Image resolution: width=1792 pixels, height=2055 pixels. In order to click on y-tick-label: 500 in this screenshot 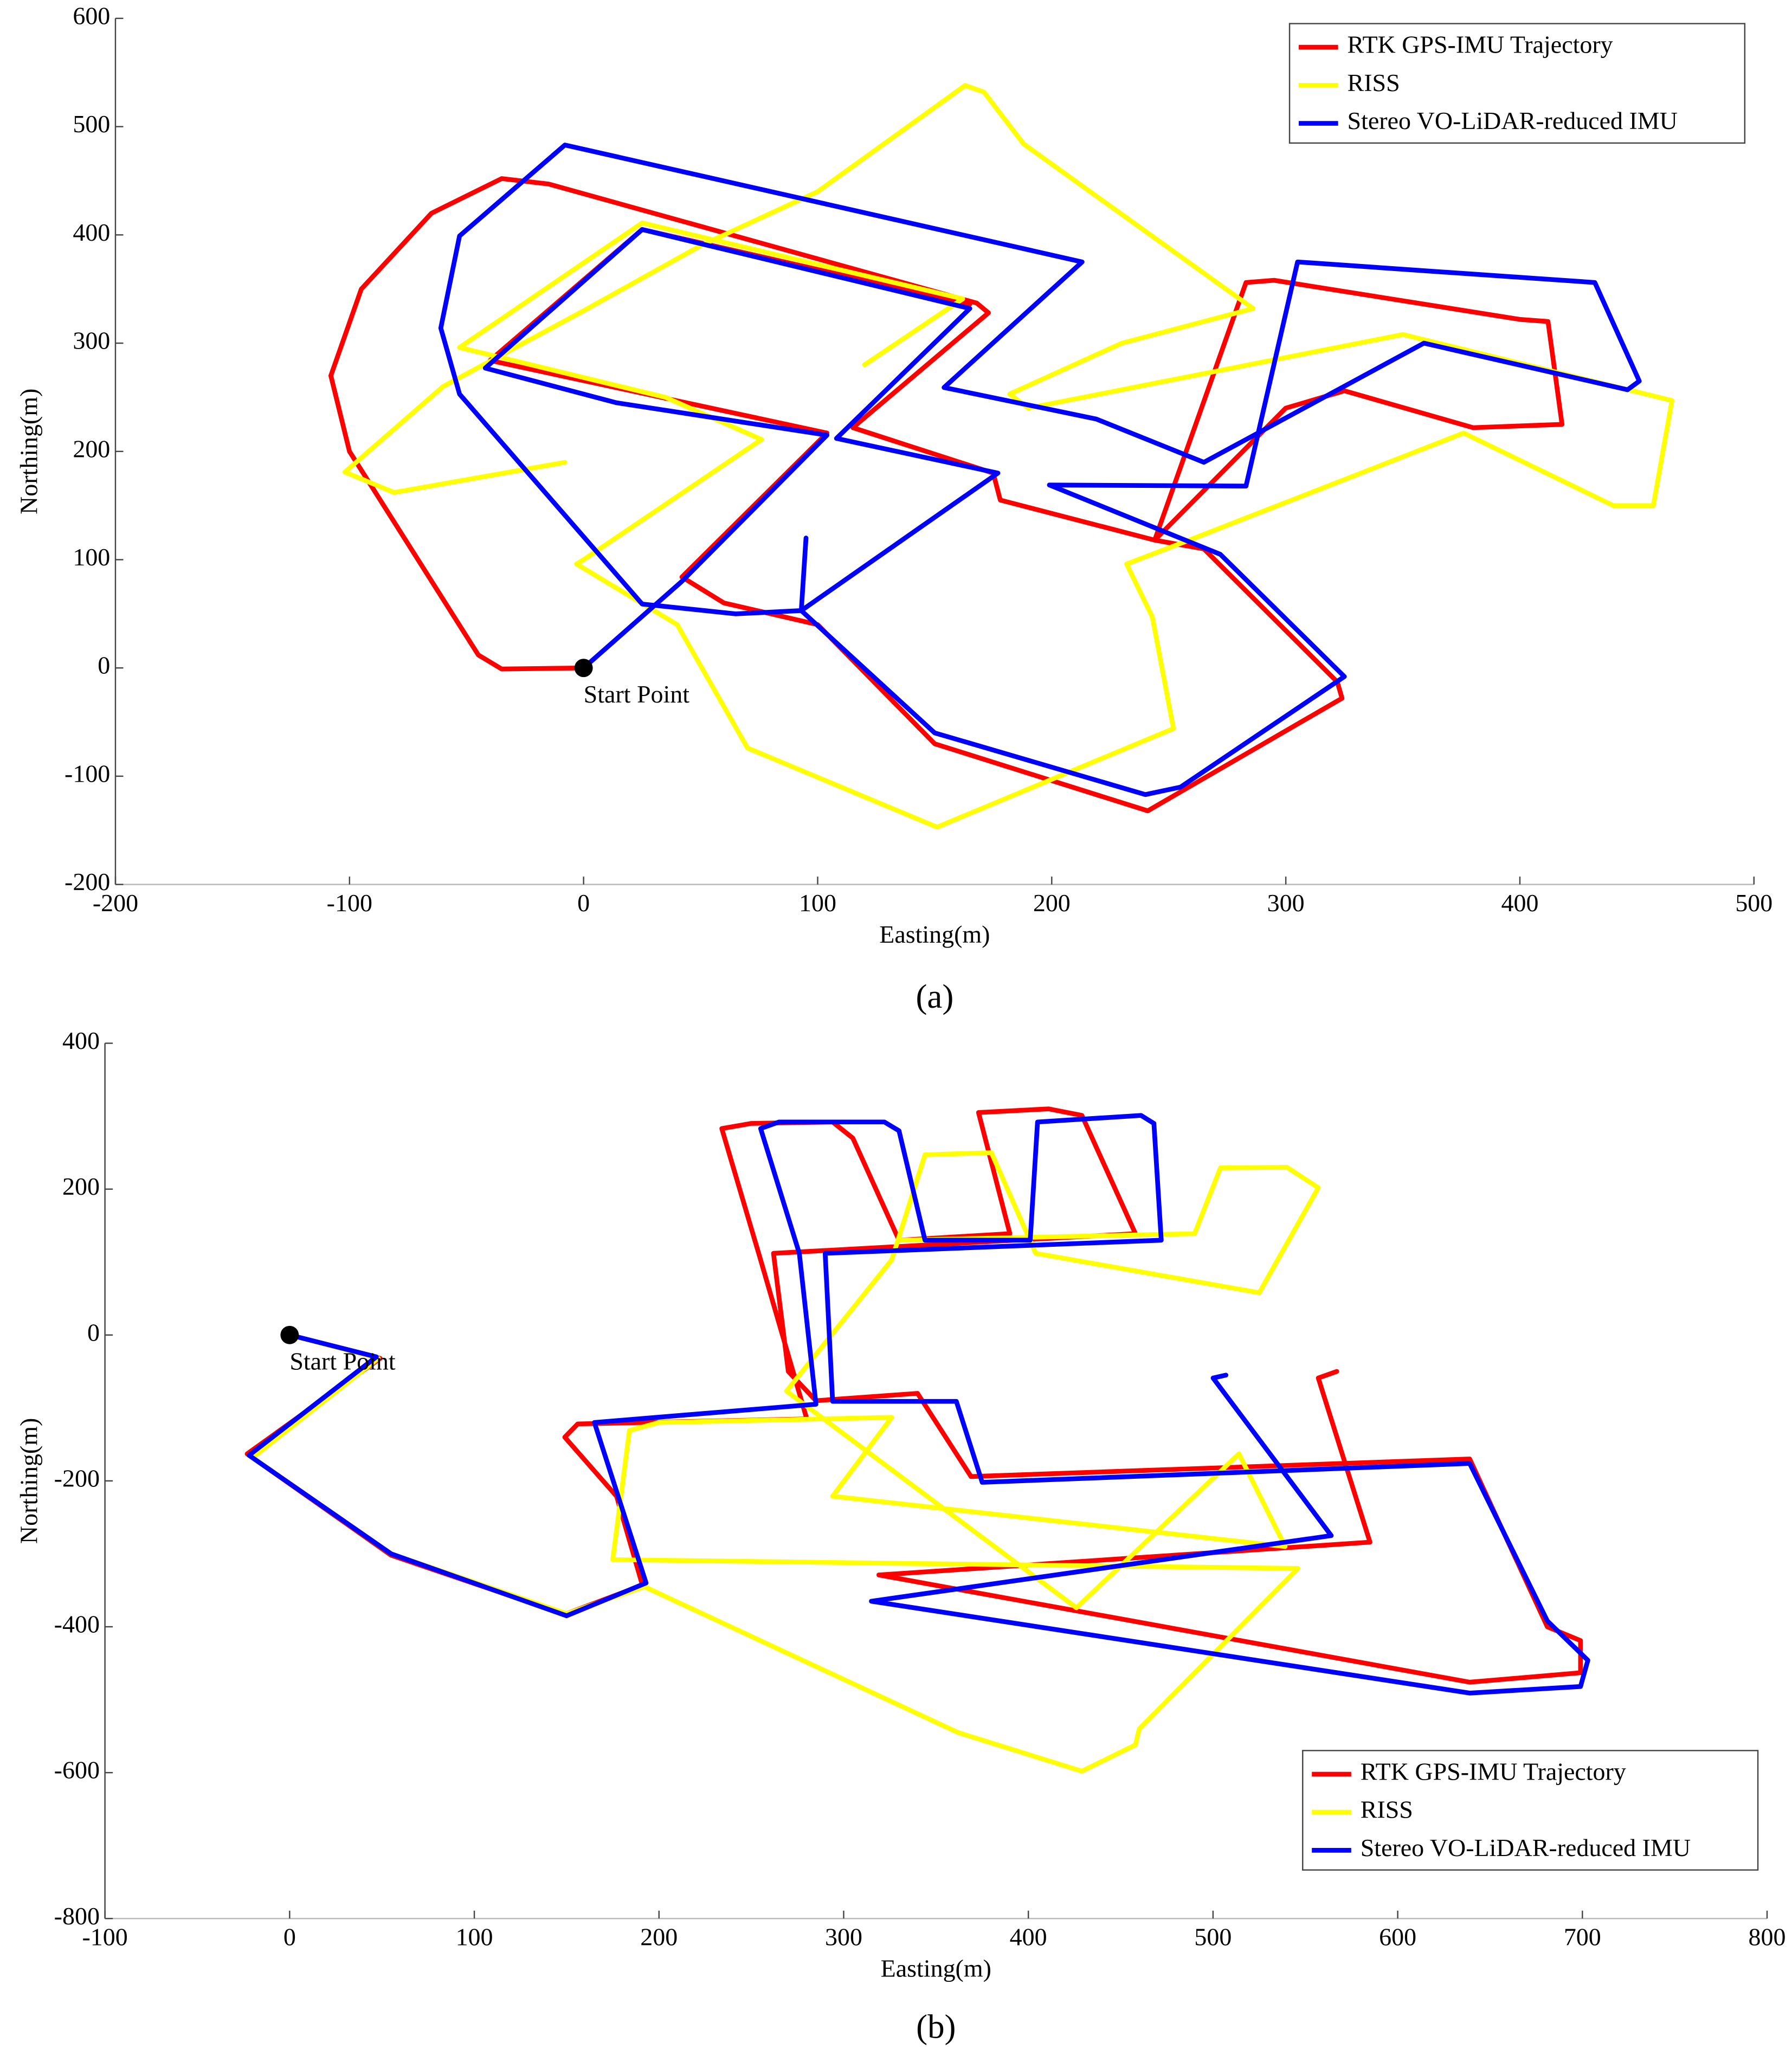, I will do `click(91, 124)`.